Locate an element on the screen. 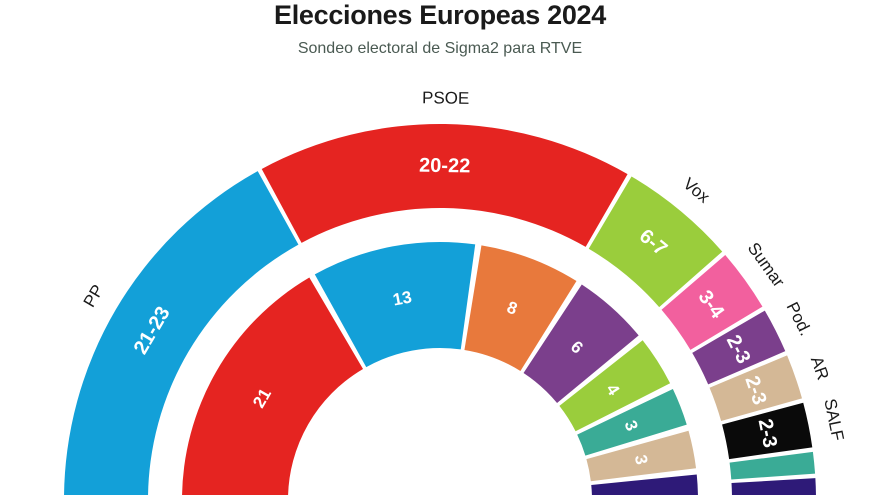 This screenshot has height=495, width=880. party-label: SALF is located at coordinates (833, 419).